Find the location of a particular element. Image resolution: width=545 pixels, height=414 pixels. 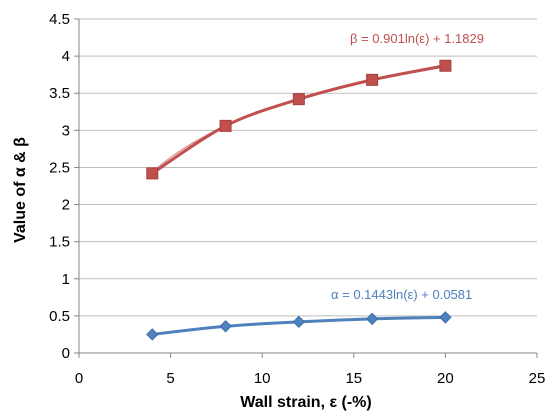

x-tick-labels: 0 5 10 15 20 25 is located at coordinates (310, 378).